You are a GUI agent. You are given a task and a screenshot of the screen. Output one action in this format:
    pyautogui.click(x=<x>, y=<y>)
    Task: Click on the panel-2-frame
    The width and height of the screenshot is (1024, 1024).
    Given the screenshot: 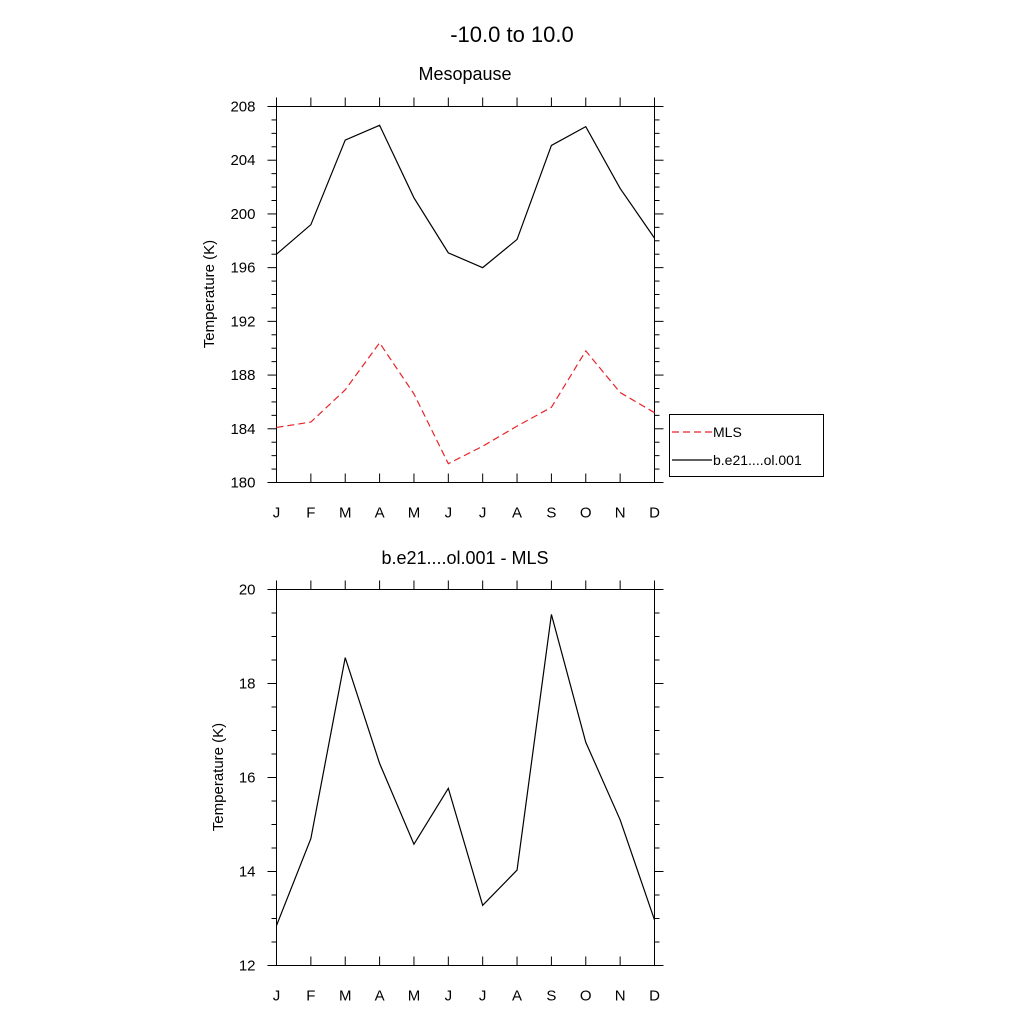 What is the action you would take?
    pyautogui.click(x=465, y=777)
    